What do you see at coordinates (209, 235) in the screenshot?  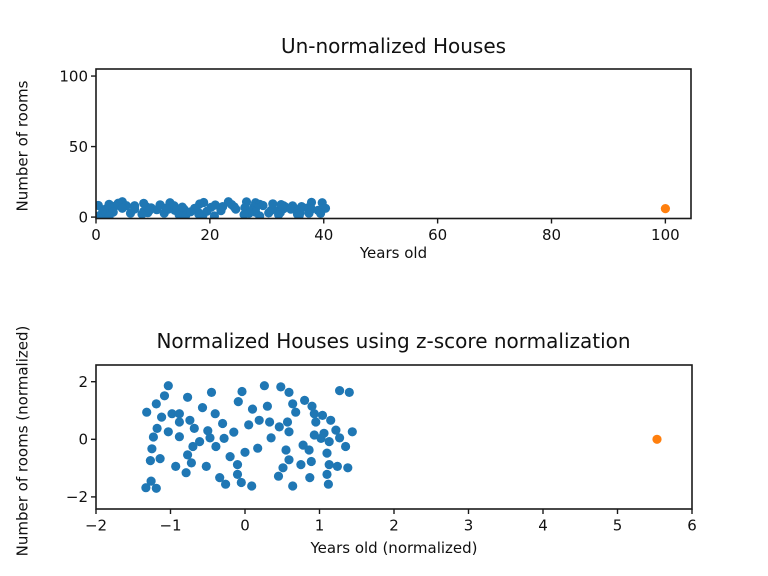 I see `x-tick-label: 20` at bounding box center [209, 235].